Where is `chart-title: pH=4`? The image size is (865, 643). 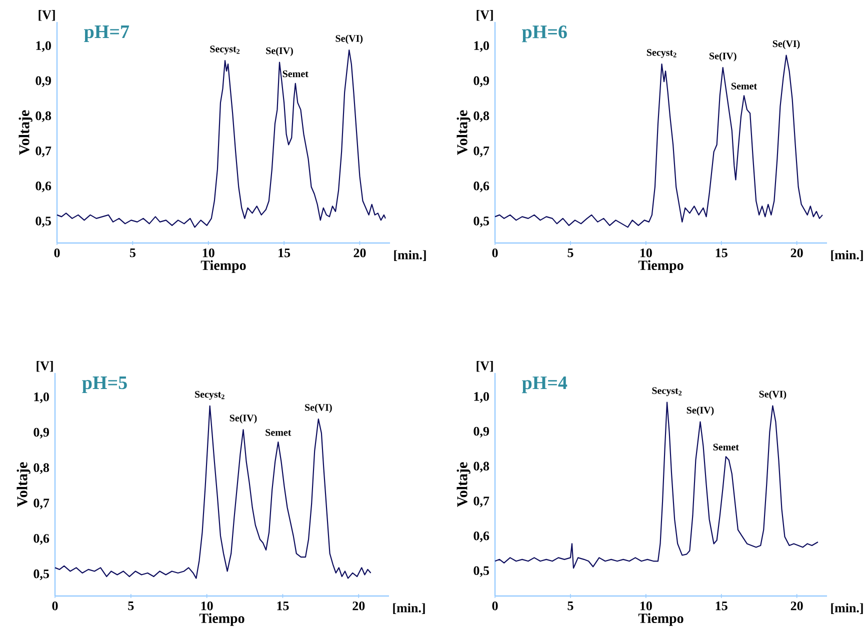 chart-title: pH=4 is located at coordinates (545, 385).